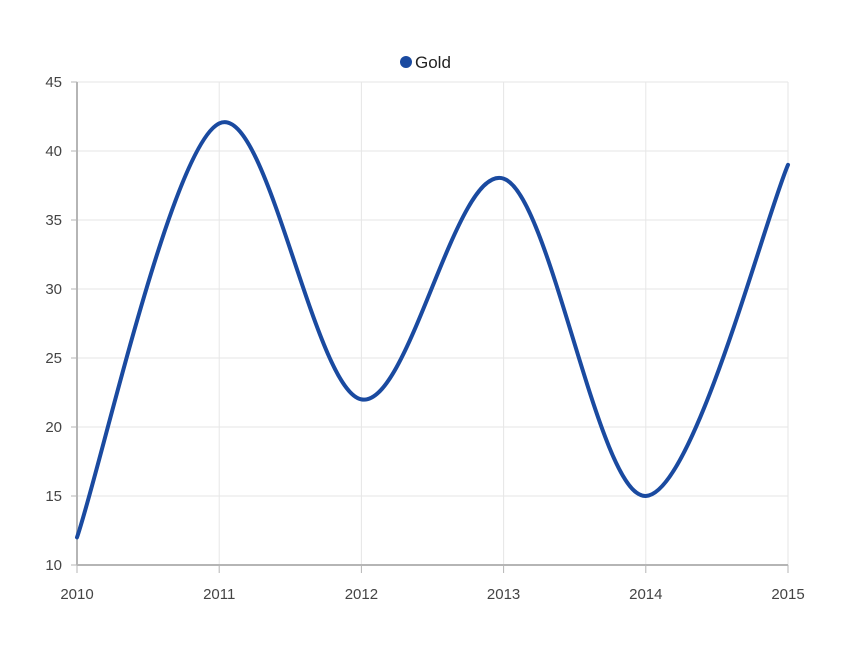  What do you see at coordinates (53, 220) in the screenshot?
I see `y-tick-label: 35` at bounding box center [53, 220].